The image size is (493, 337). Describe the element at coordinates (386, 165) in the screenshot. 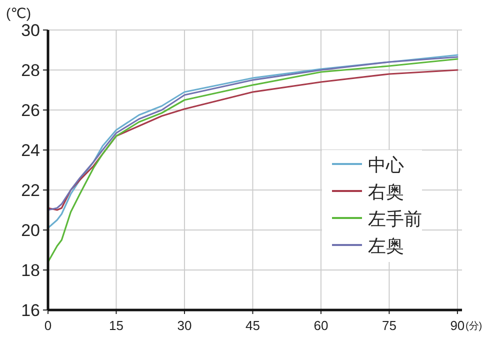

I see `legend-label: 中心` at that location.